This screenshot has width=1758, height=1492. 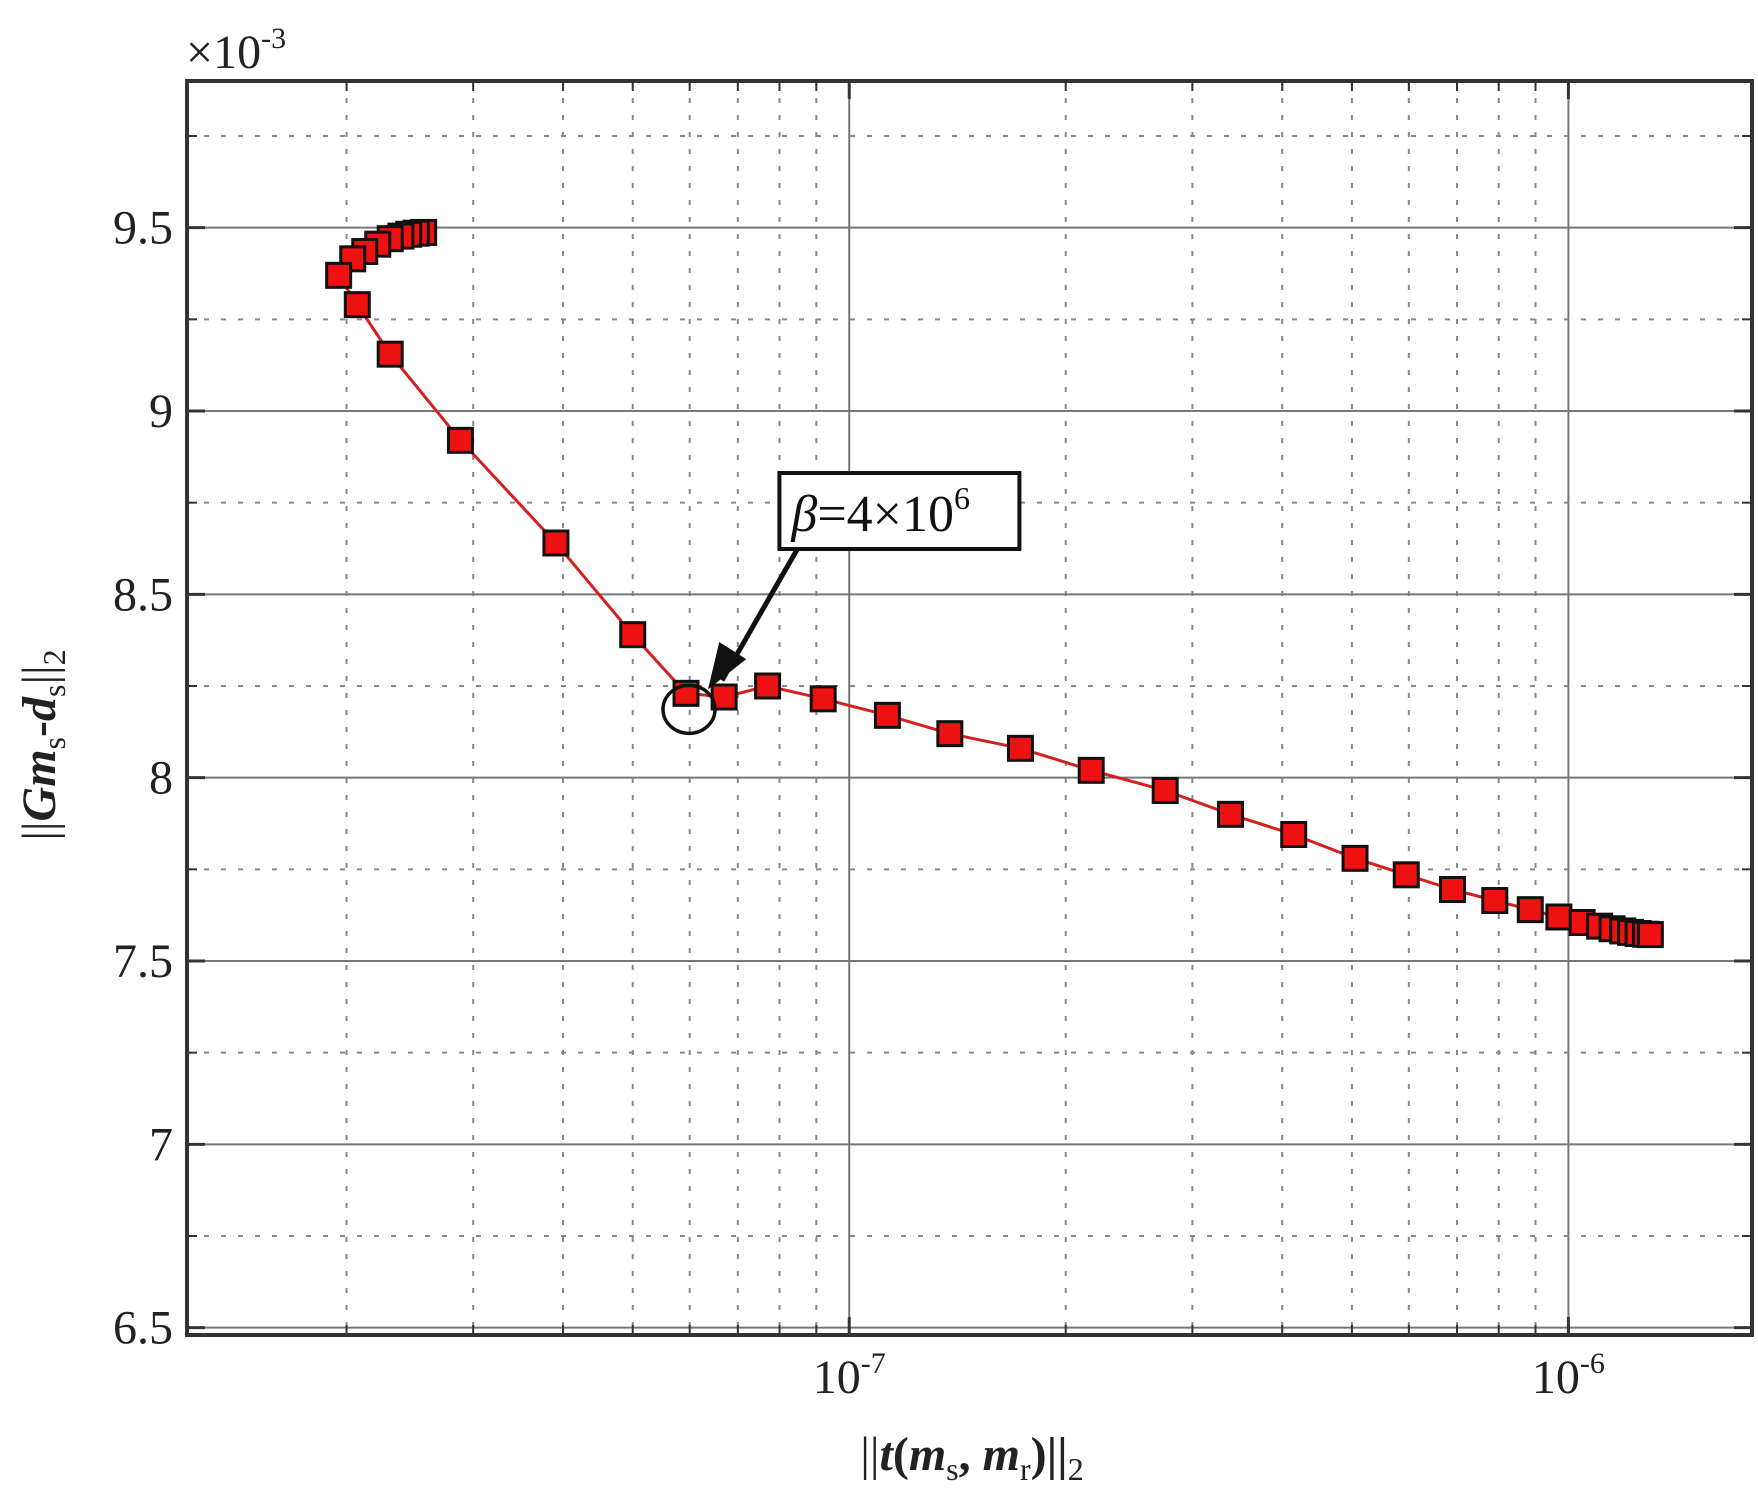 I want to click on y-multiplier-base: ×10, so click(x=223, y=52).